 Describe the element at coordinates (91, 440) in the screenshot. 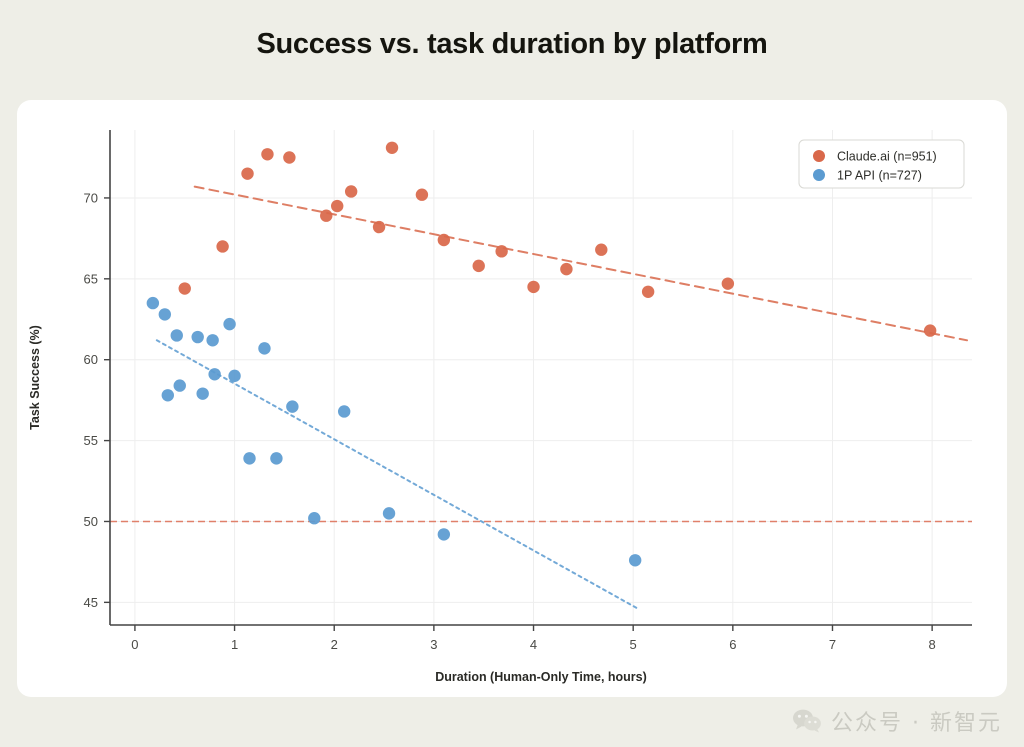

I see `y-axis-tick-label: 55` at that location.